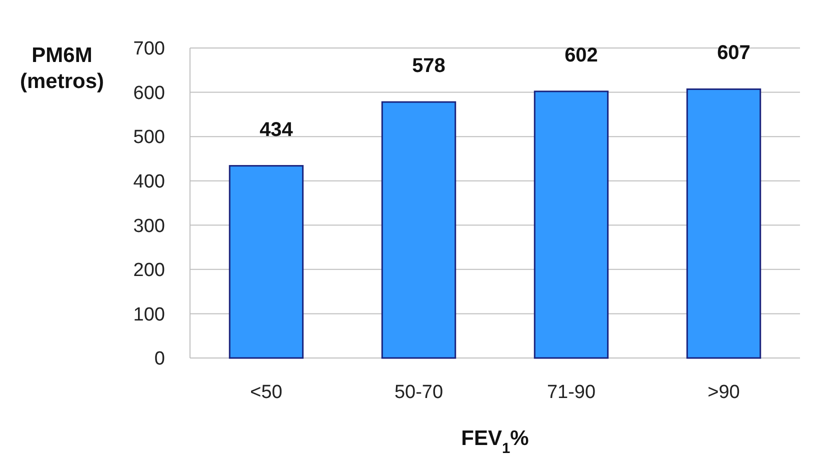 The width and height of the screenshot is (826, 462). I want to click on y-tick-label: 700, so click(149, 49).